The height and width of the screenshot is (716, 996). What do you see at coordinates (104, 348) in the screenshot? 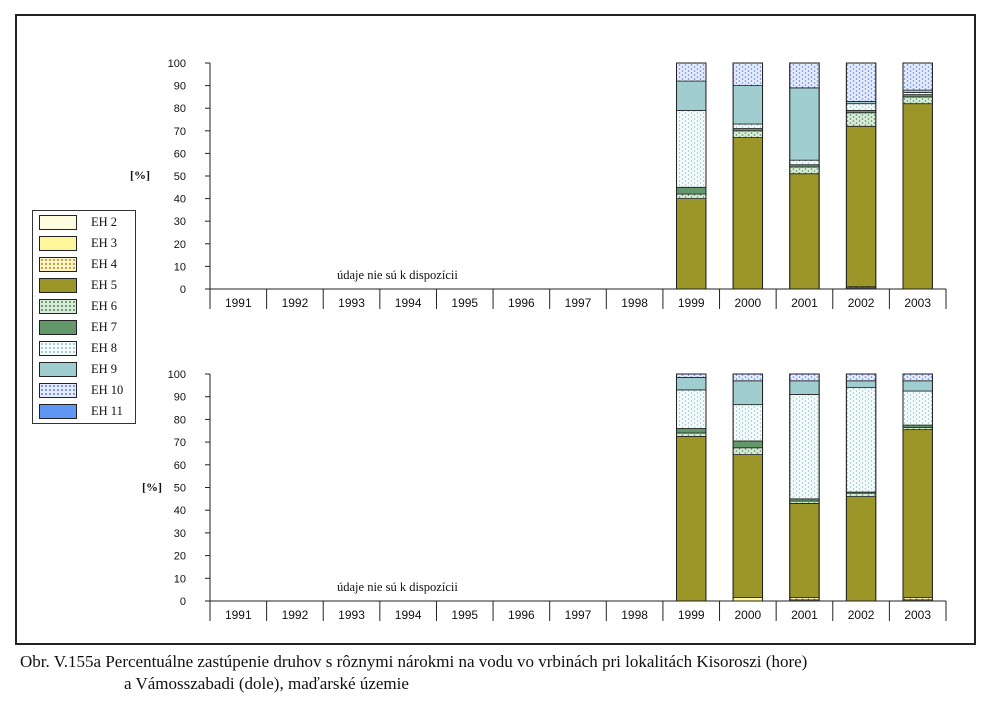
I see `legend-label: EH 8` at bounding box center [104, 348].